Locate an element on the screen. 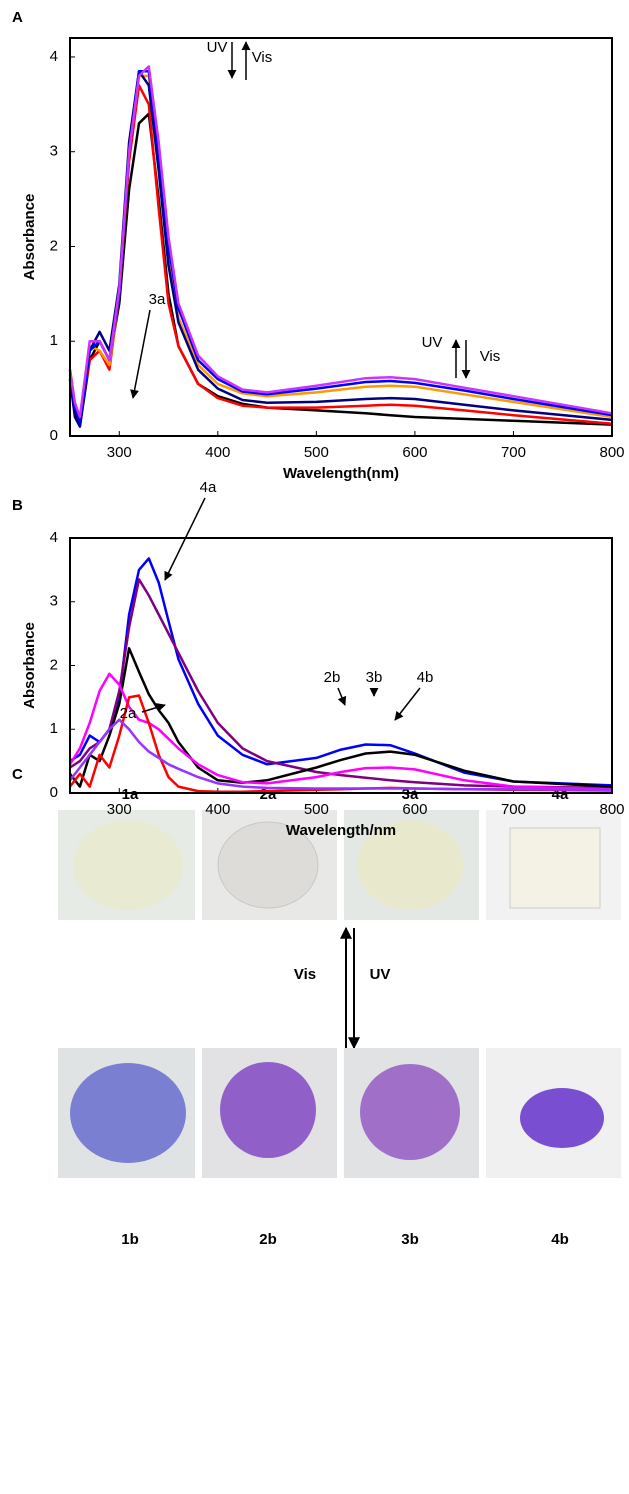 The image size is (629, 1494). annotation: 2a is located at coordinates (128, 713).